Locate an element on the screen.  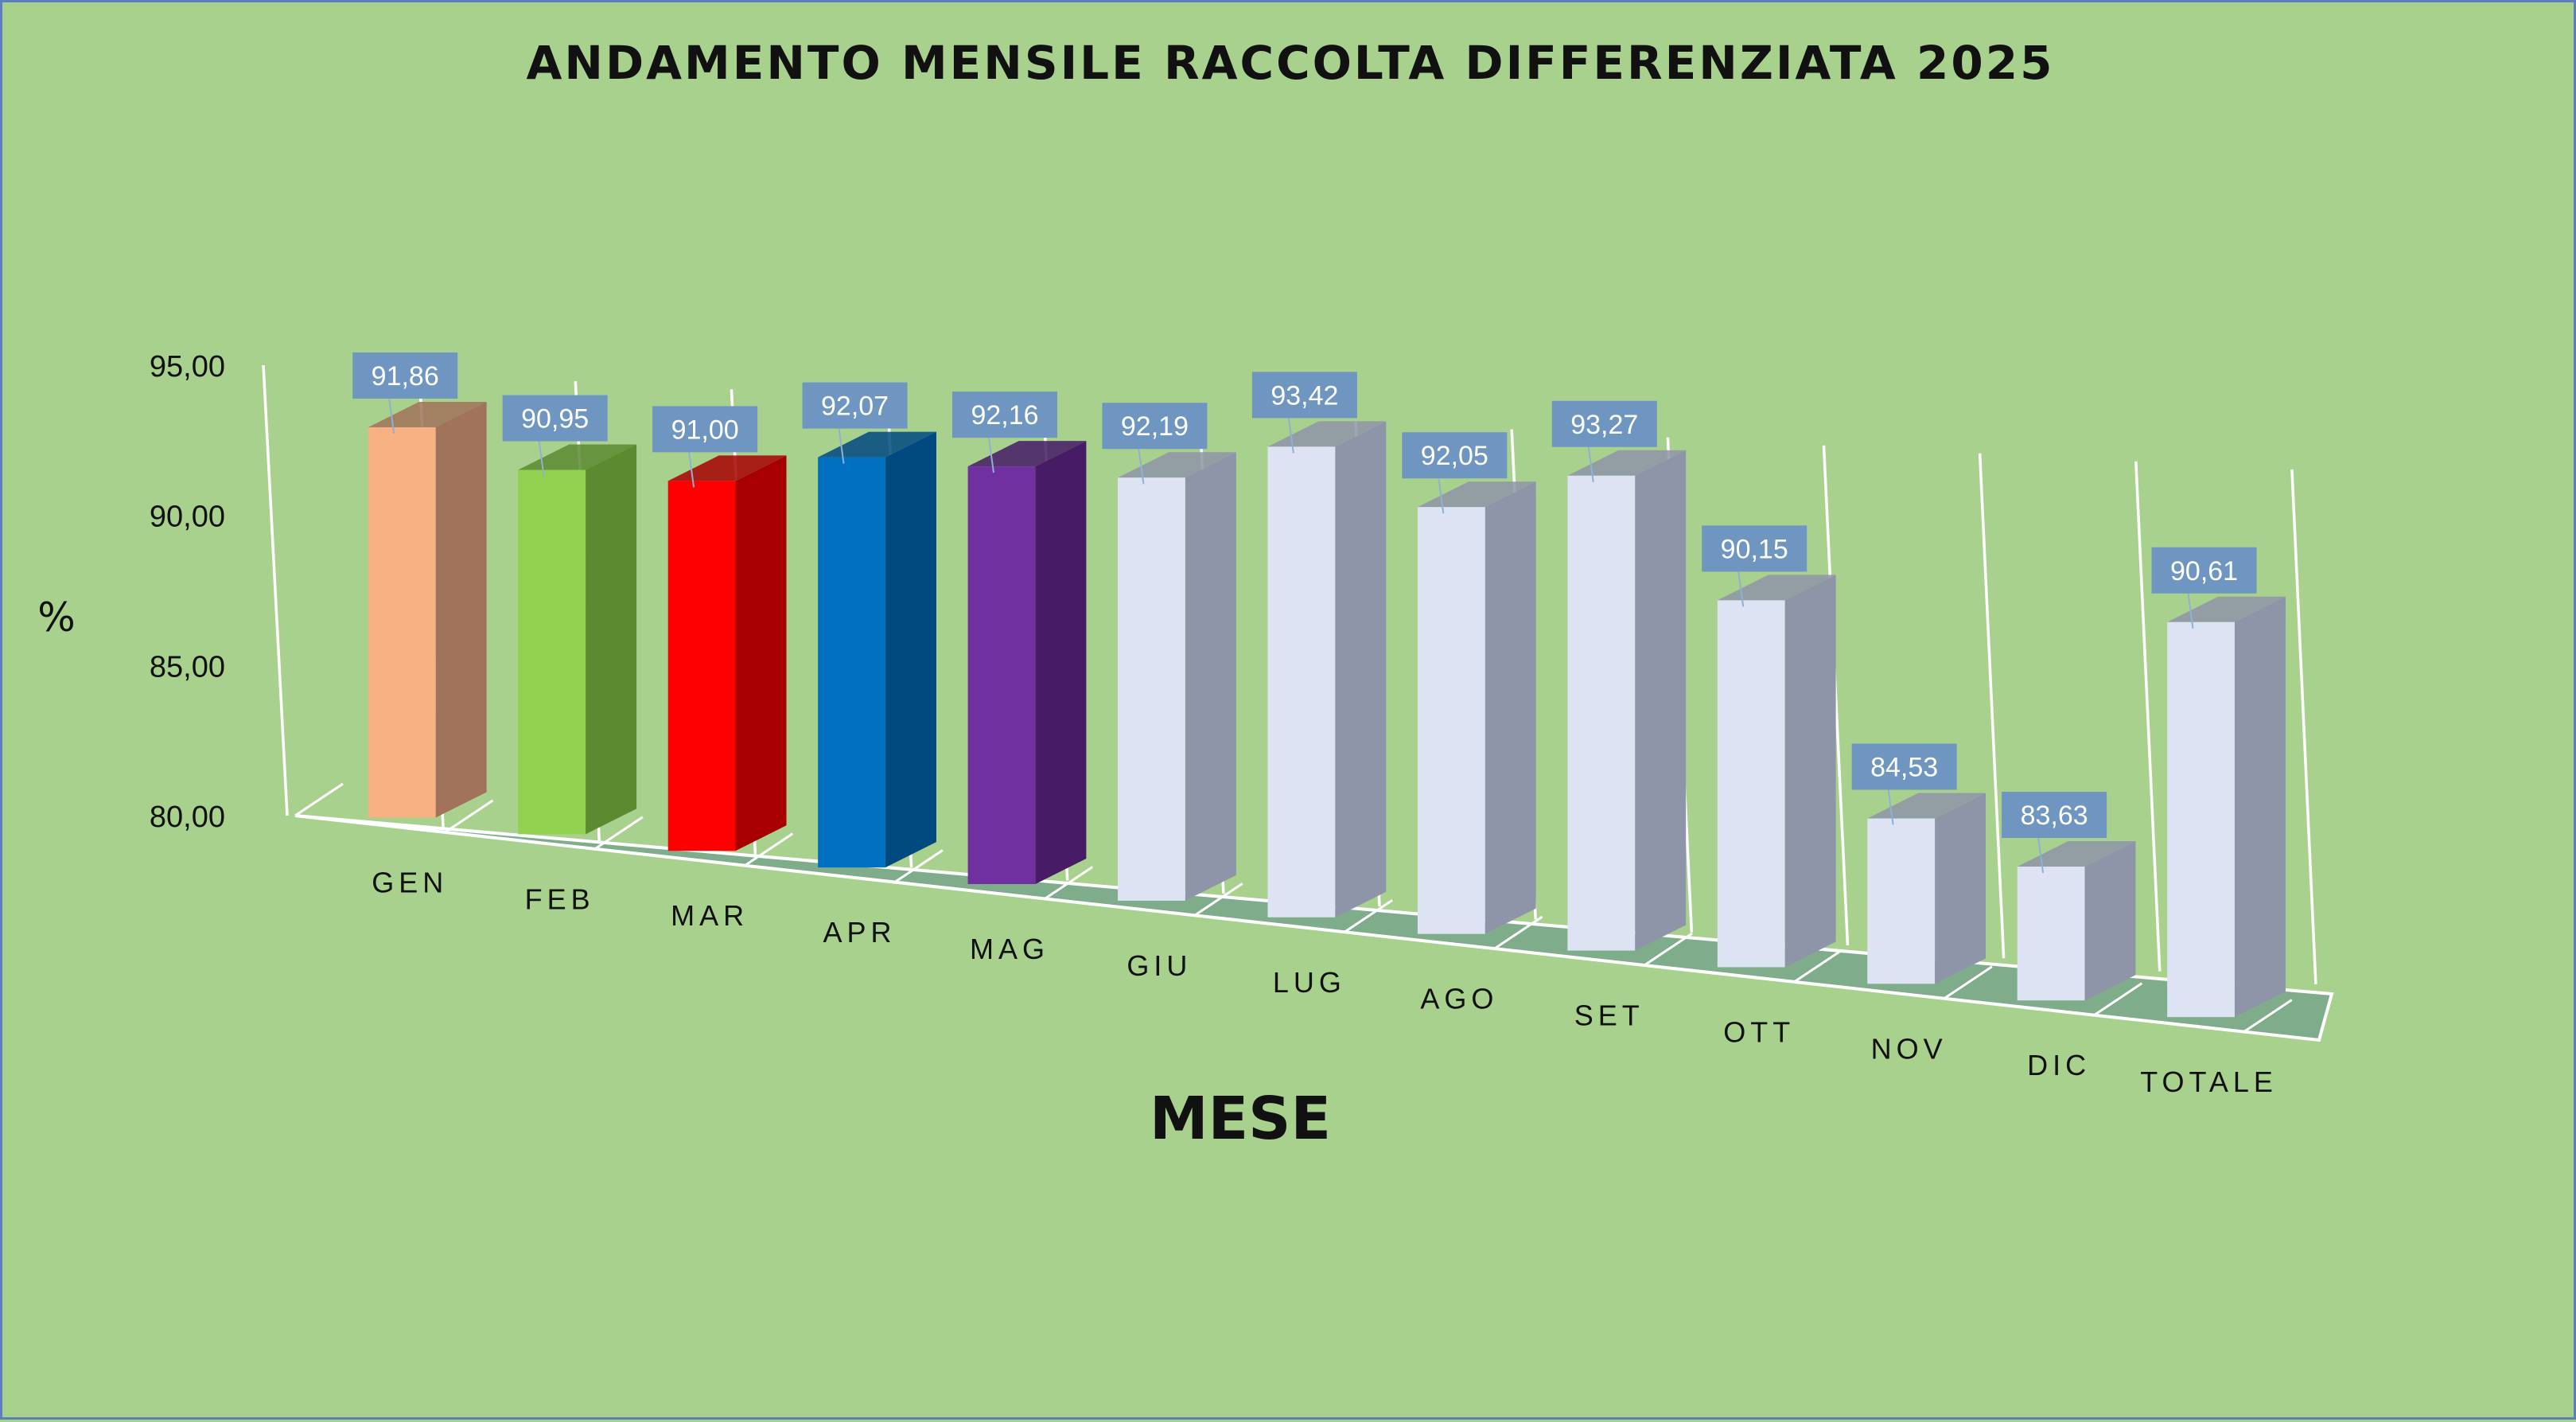
data-label: 90,15 is located at coordinates (1755, 566).